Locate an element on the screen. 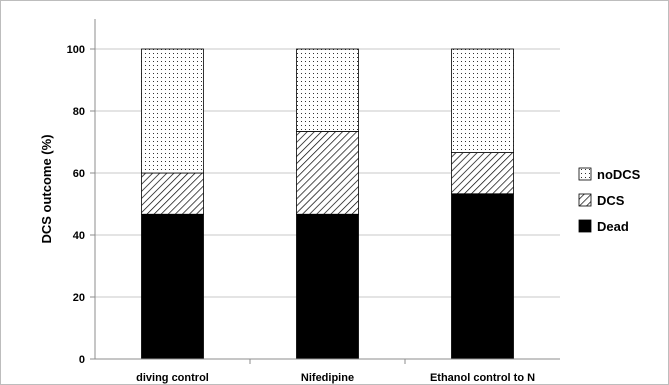 The image size is (669, 385). y-tick-label: 80 is located at coordinates (79, 112).